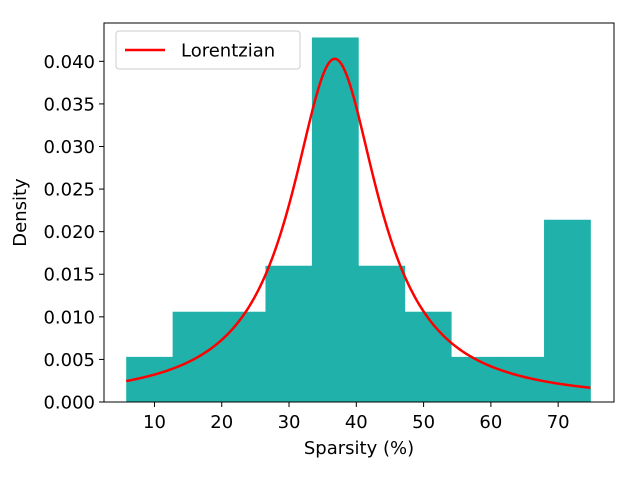 This screenshot has height=480, width=640. I want to click on y-tick-label: 0.000, so click(69, 403).